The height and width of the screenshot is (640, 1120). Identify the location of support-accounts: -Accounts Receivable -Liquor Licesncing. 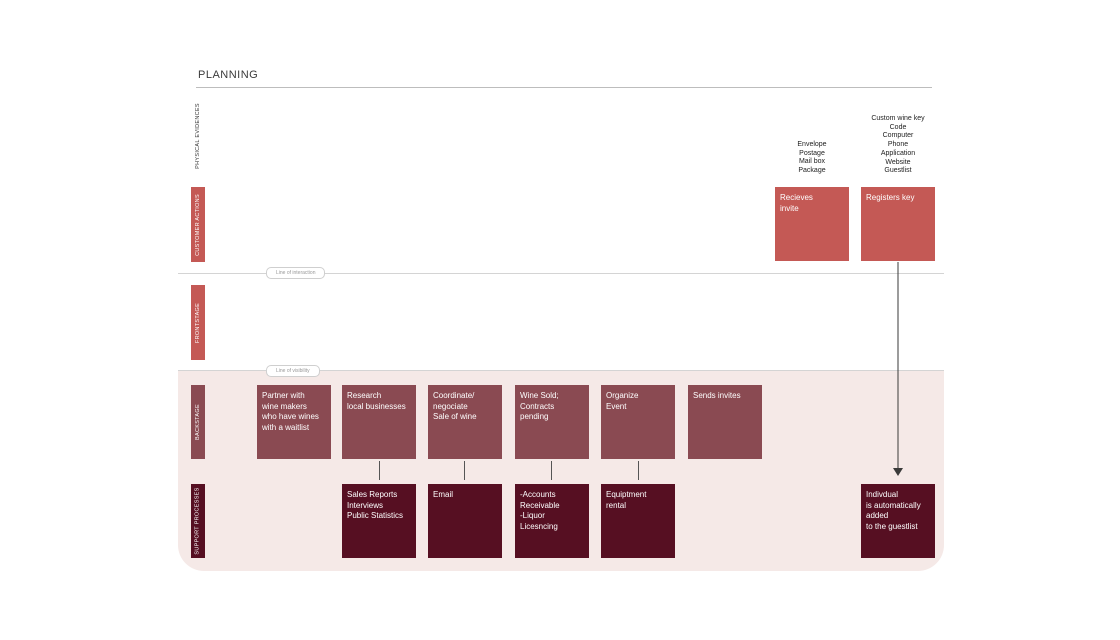
(552, 521).